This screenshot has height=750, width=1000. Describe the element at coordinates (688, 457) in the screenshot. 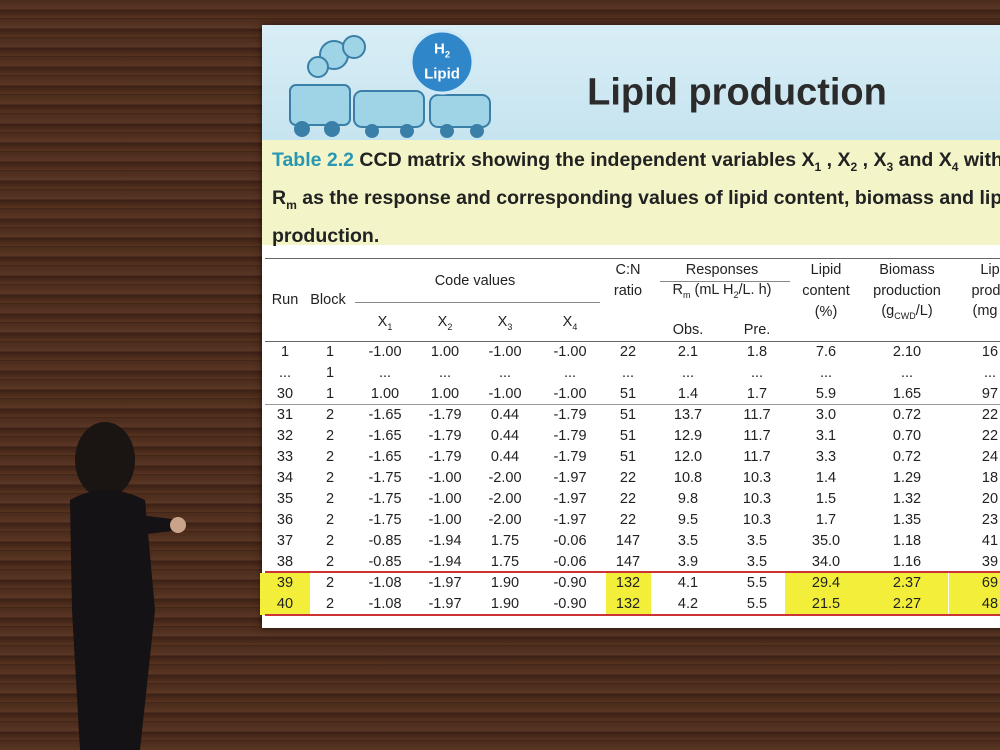

I see `table-cell: 12.0` at that location.